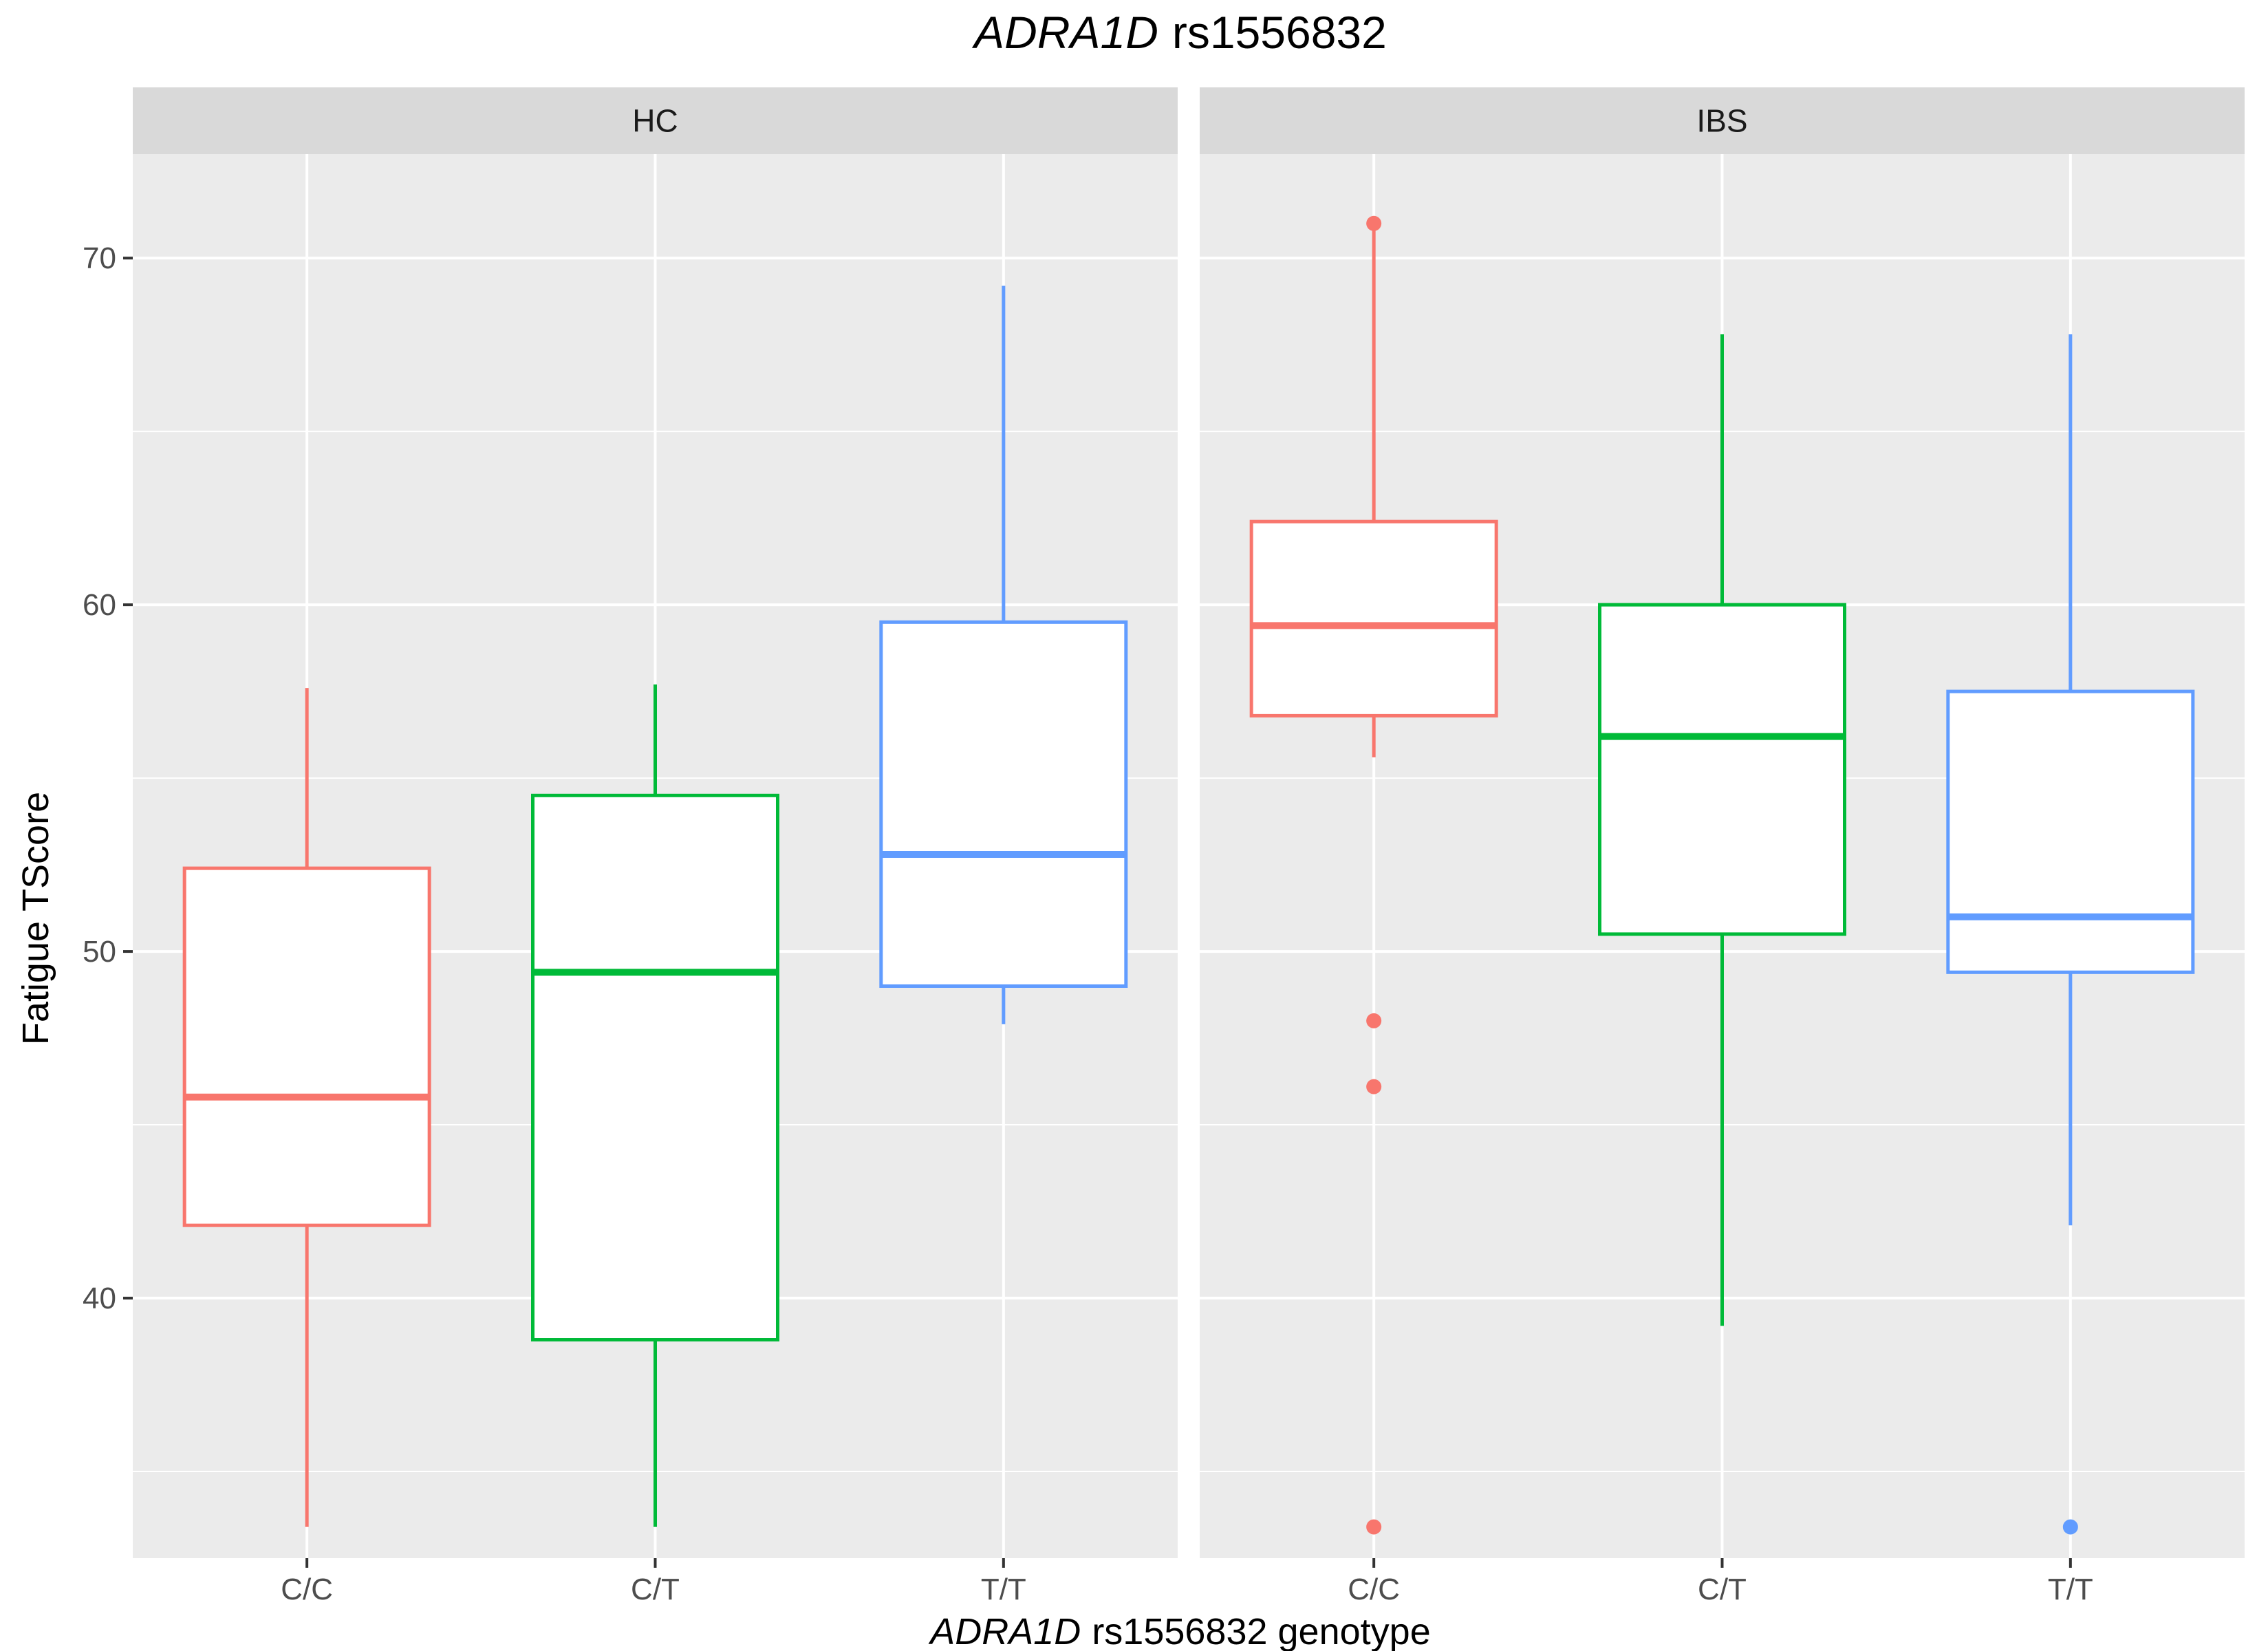 The width and height of the screenshot is (2268, 1651). I want to click on x-axis-label-rest: rs1556832 genotype, so click(1261, 1631).